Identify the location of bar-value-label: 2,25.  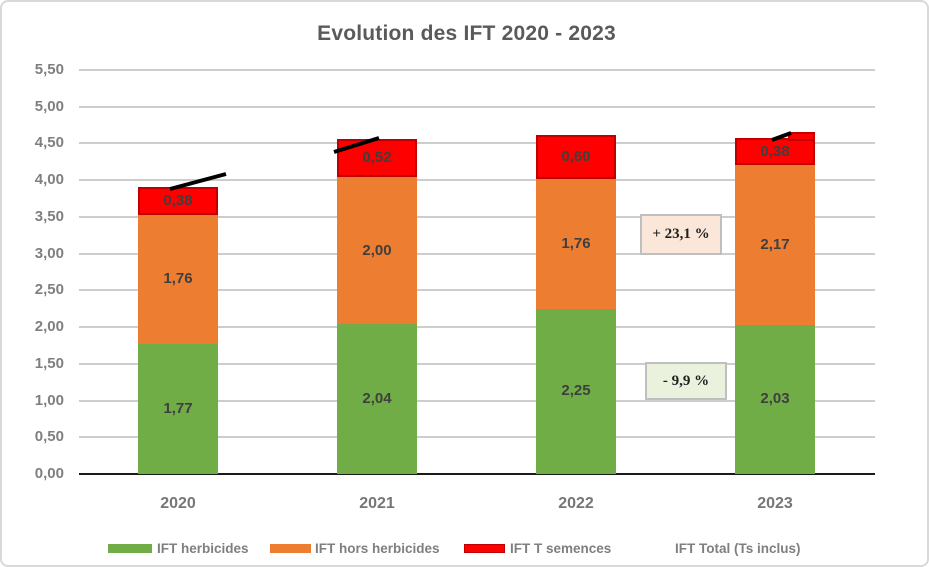
(576, 391).